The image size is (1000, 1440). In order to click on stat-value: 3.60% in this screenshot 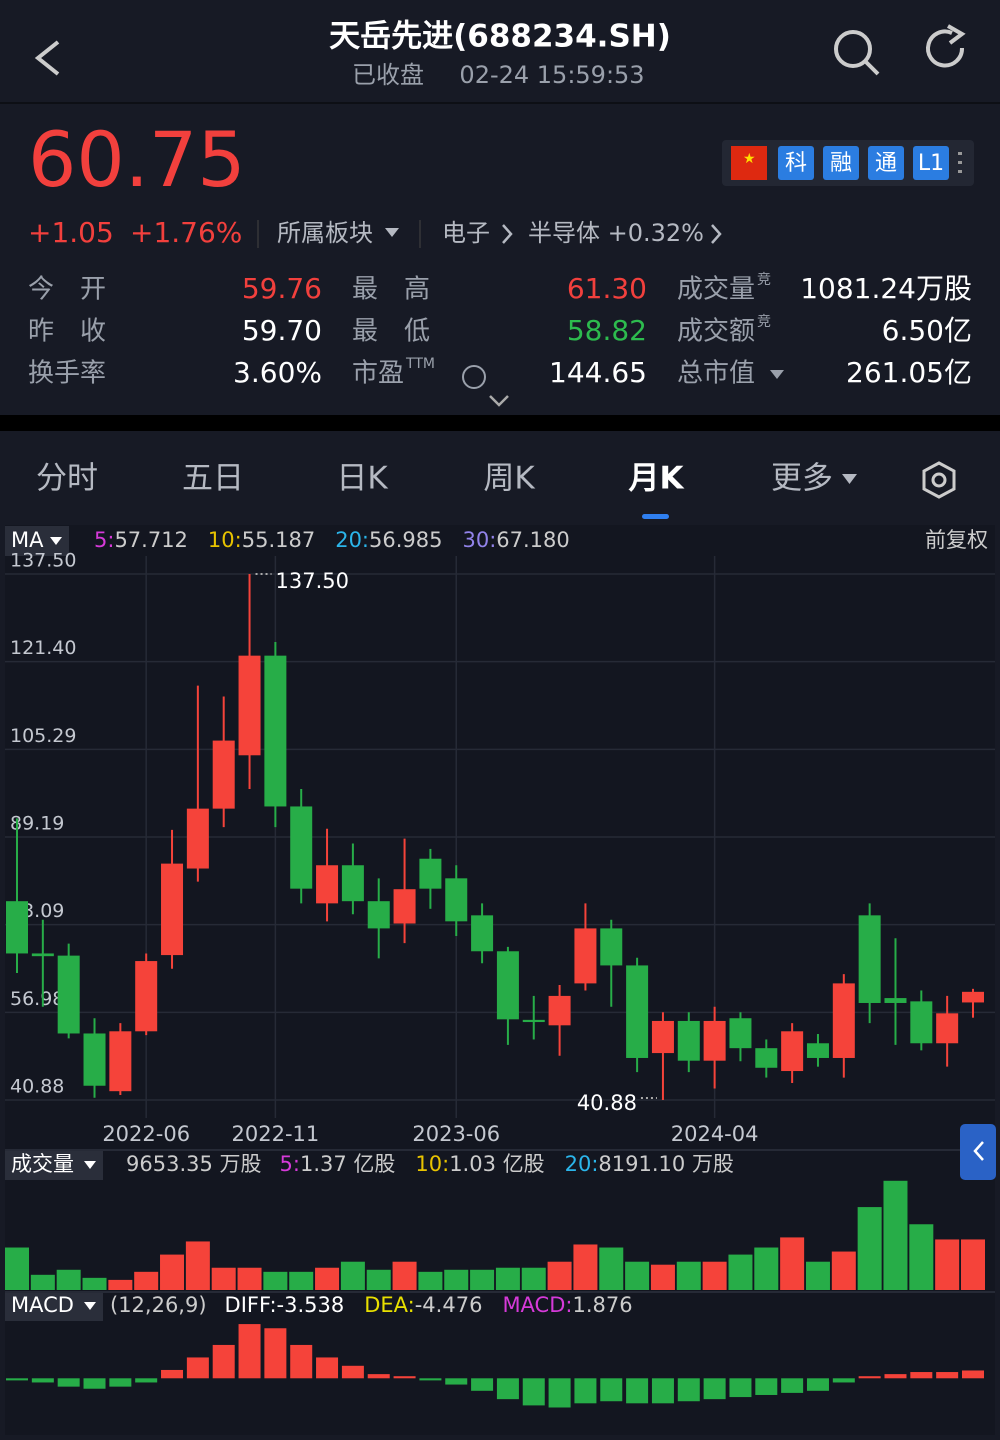, I will do `click(277, 372)`.